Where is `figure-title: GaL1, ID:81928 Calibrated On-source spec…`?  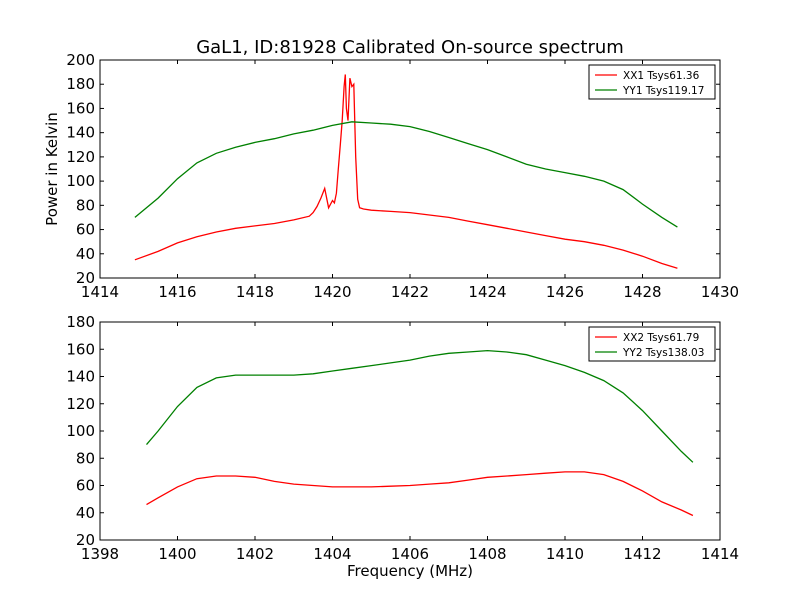 figure-title: GaL1, ID:81928 Calibrated On-source spec… is located at coordinates (410, 47).